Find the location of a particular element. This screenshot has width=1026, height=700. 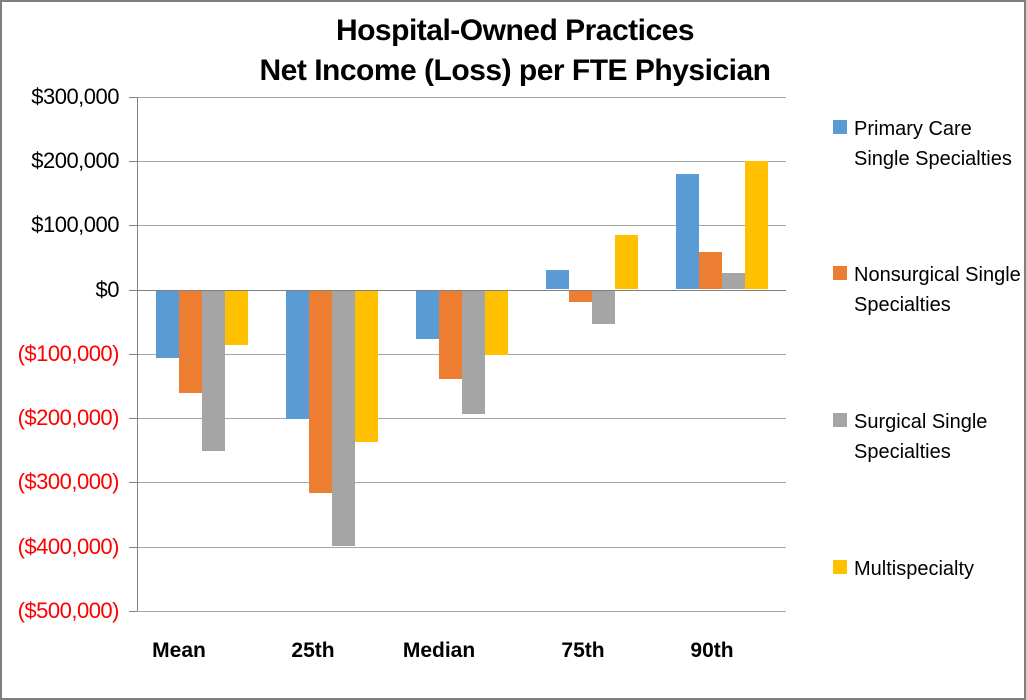

y-axis-label: $300,000 is located at coordinates (75, 96).